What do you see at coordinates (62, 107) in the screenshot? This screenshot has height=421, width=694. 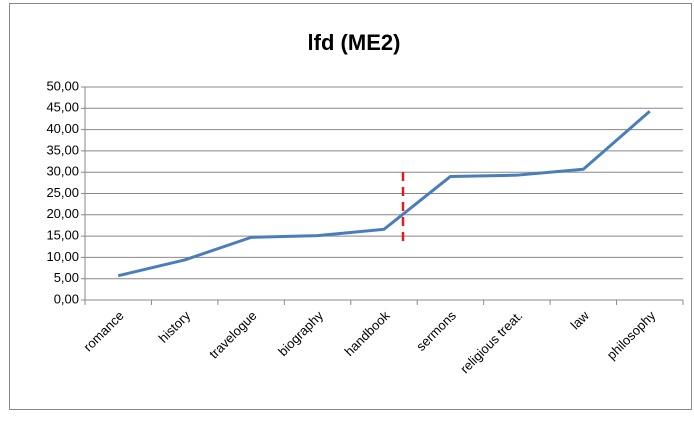 I see `y-tick-label: 45,00` at bounding box center [62, 107].